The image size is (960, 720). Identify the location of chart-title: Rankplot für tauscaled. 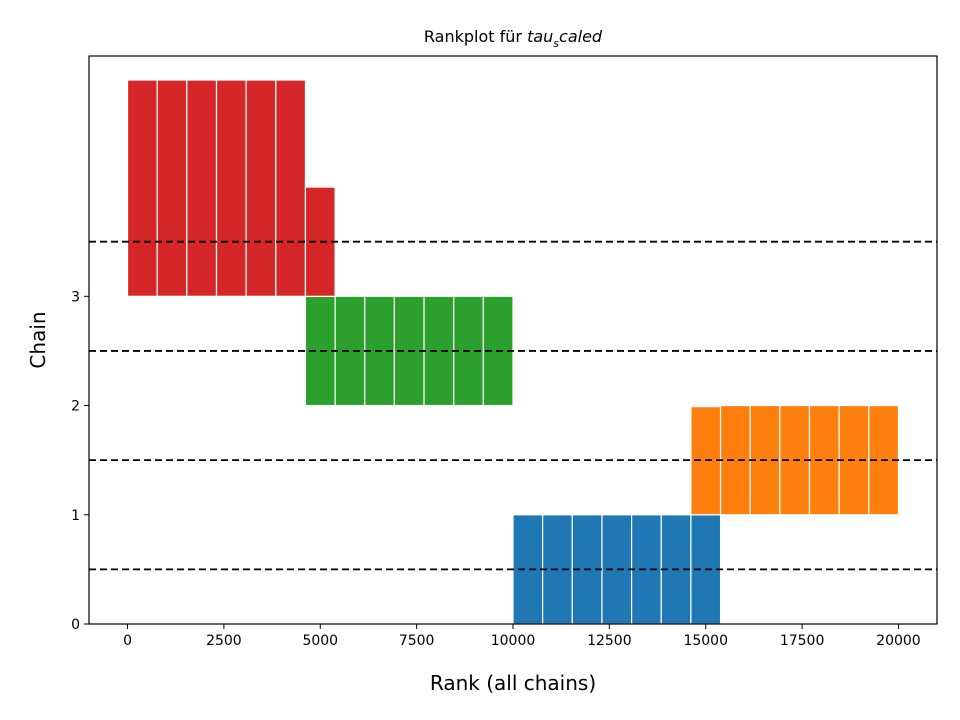
(513, 38).